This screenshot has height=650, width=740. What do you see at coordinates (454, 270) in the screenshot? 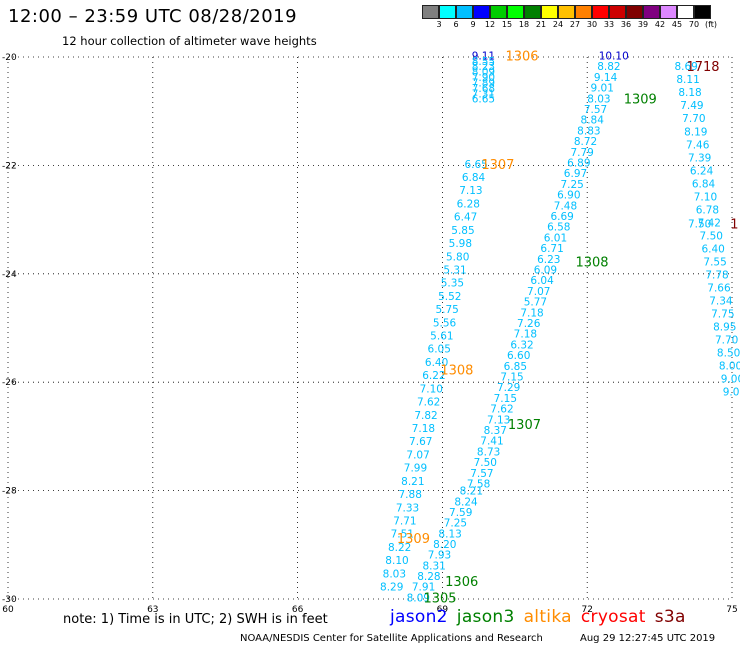
I see `wave-height-value: 5.31` at bounding box center [454, 270].